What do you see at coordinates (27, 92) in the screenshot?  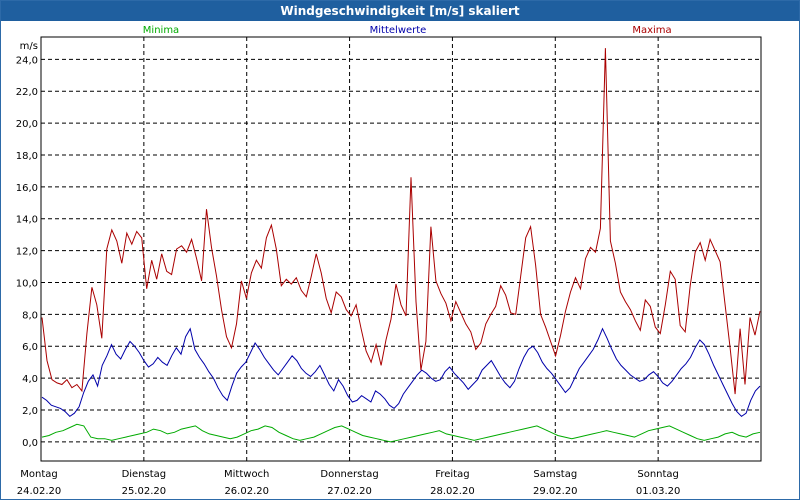 I see `y-tick-label: 22,0` at bounding box center [27, 92].